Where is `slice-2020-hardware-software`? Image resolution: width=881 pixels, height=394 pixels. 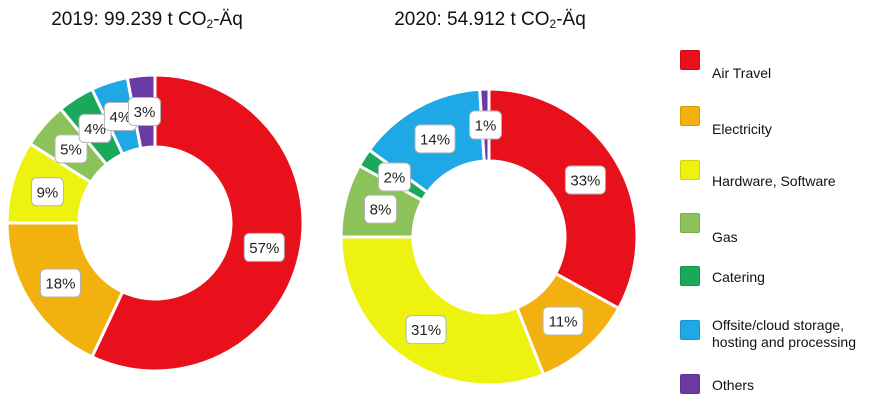 slice-2020-hardware-software is located at coordinates (442, 311).